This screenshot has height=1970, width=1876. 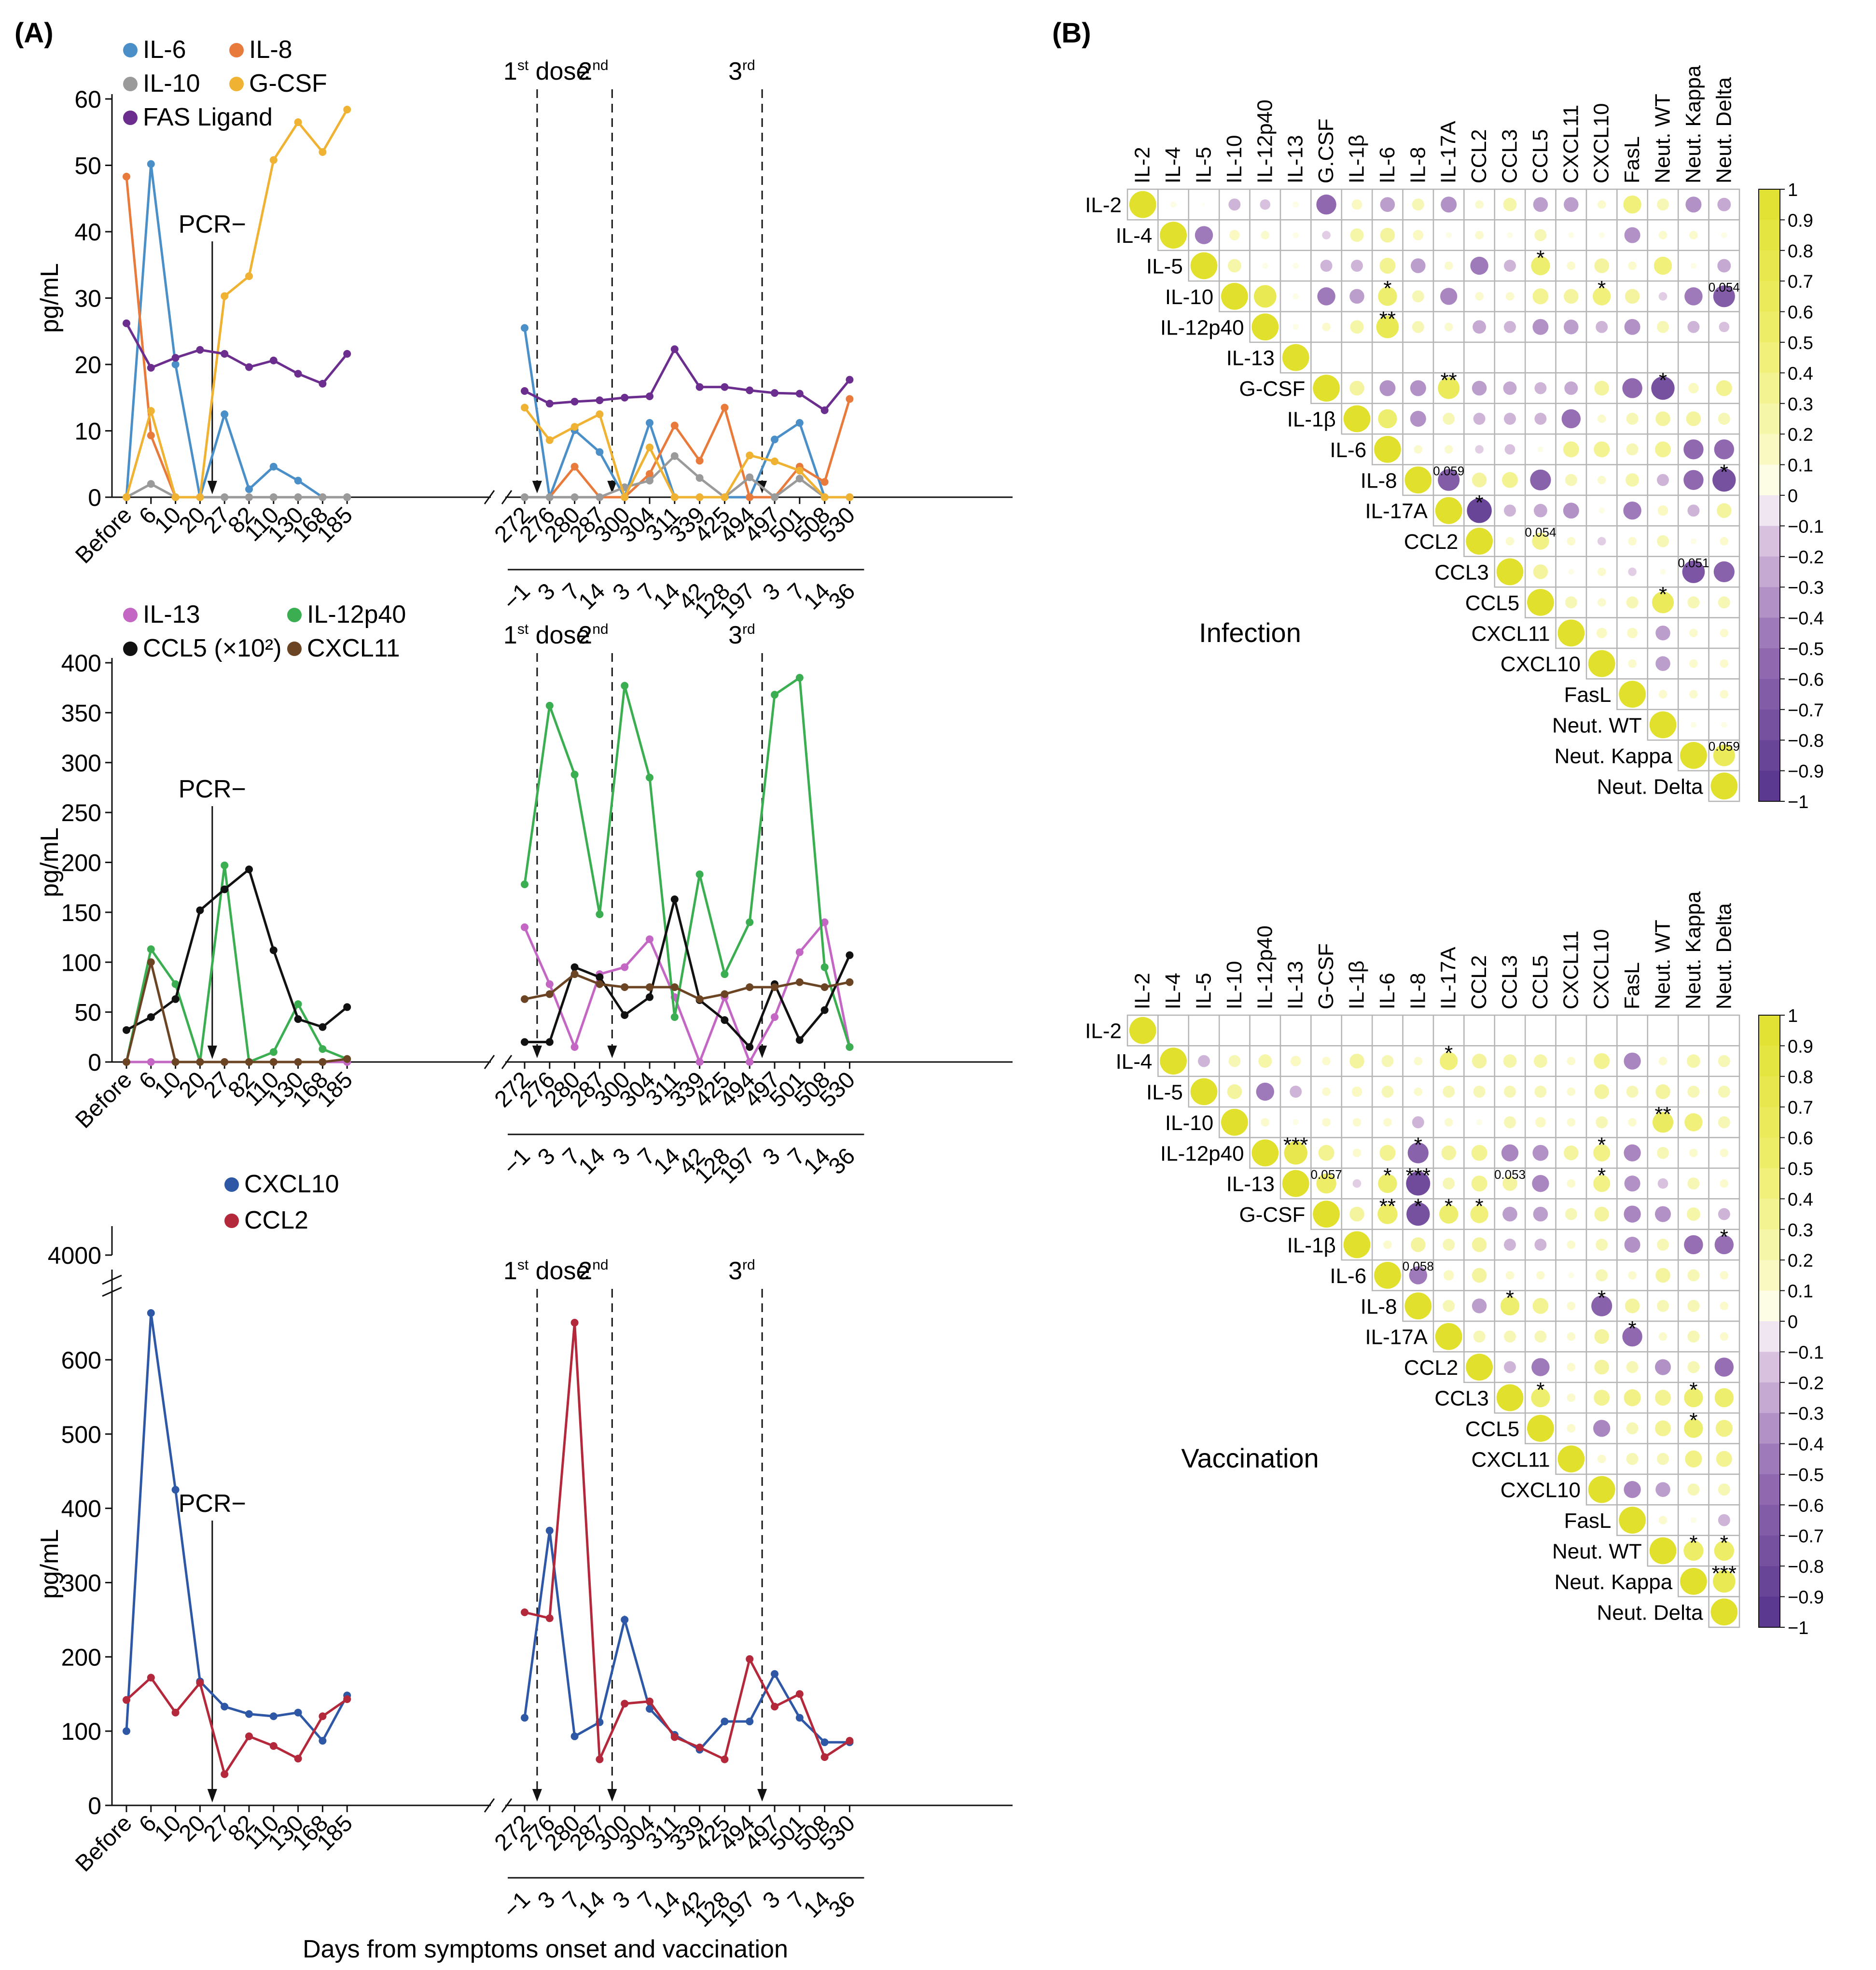 What do you see at coordinates (546, 1900) in the screenshot?
I see `dose-day-label: 3` at bounding box center [546, 1900].